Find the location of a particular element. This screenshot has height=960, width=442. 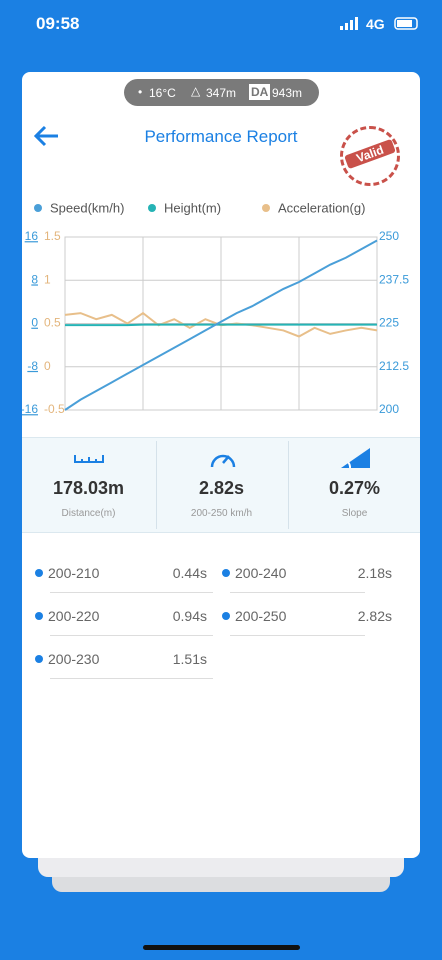

stat-label: Distance(m) is located at coordinates (88, 513).